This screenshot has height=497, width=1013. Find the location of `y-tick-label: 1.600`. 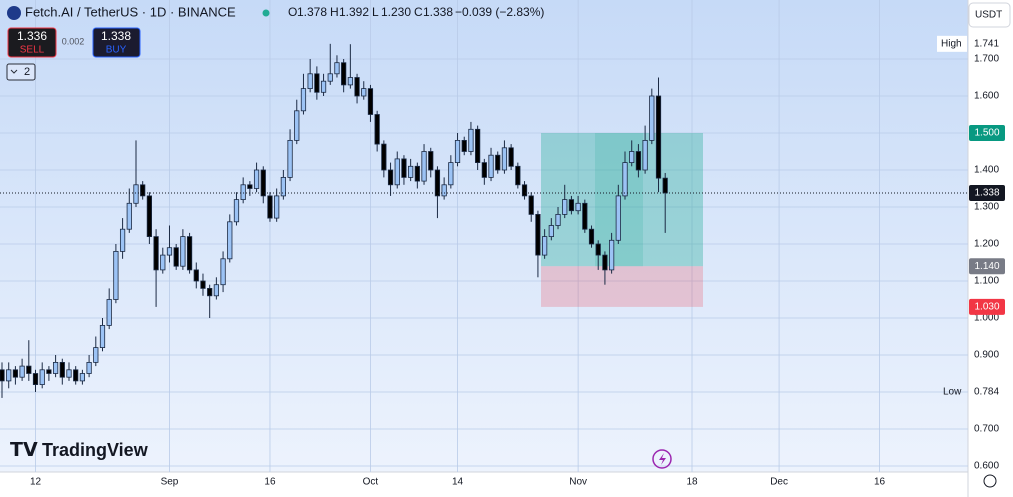

y-tick-label: 1.600 is located at coordinates (986, 96).